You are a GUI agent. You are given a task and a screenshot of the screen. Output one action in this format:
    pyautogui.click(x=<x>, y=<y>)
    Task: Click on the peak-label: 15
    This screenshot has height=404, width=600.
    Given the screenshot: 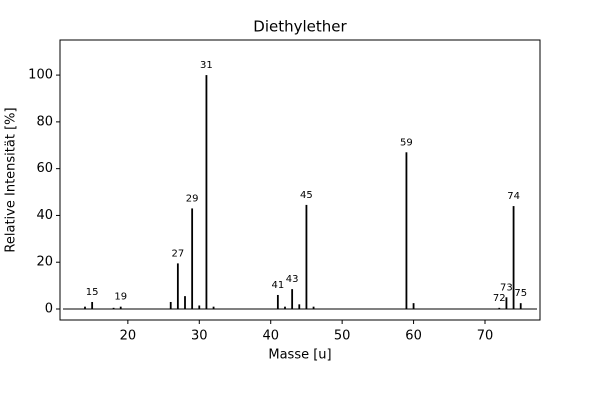 What is the action you would take?
    pyautogui.click(x=92, y=292)
    